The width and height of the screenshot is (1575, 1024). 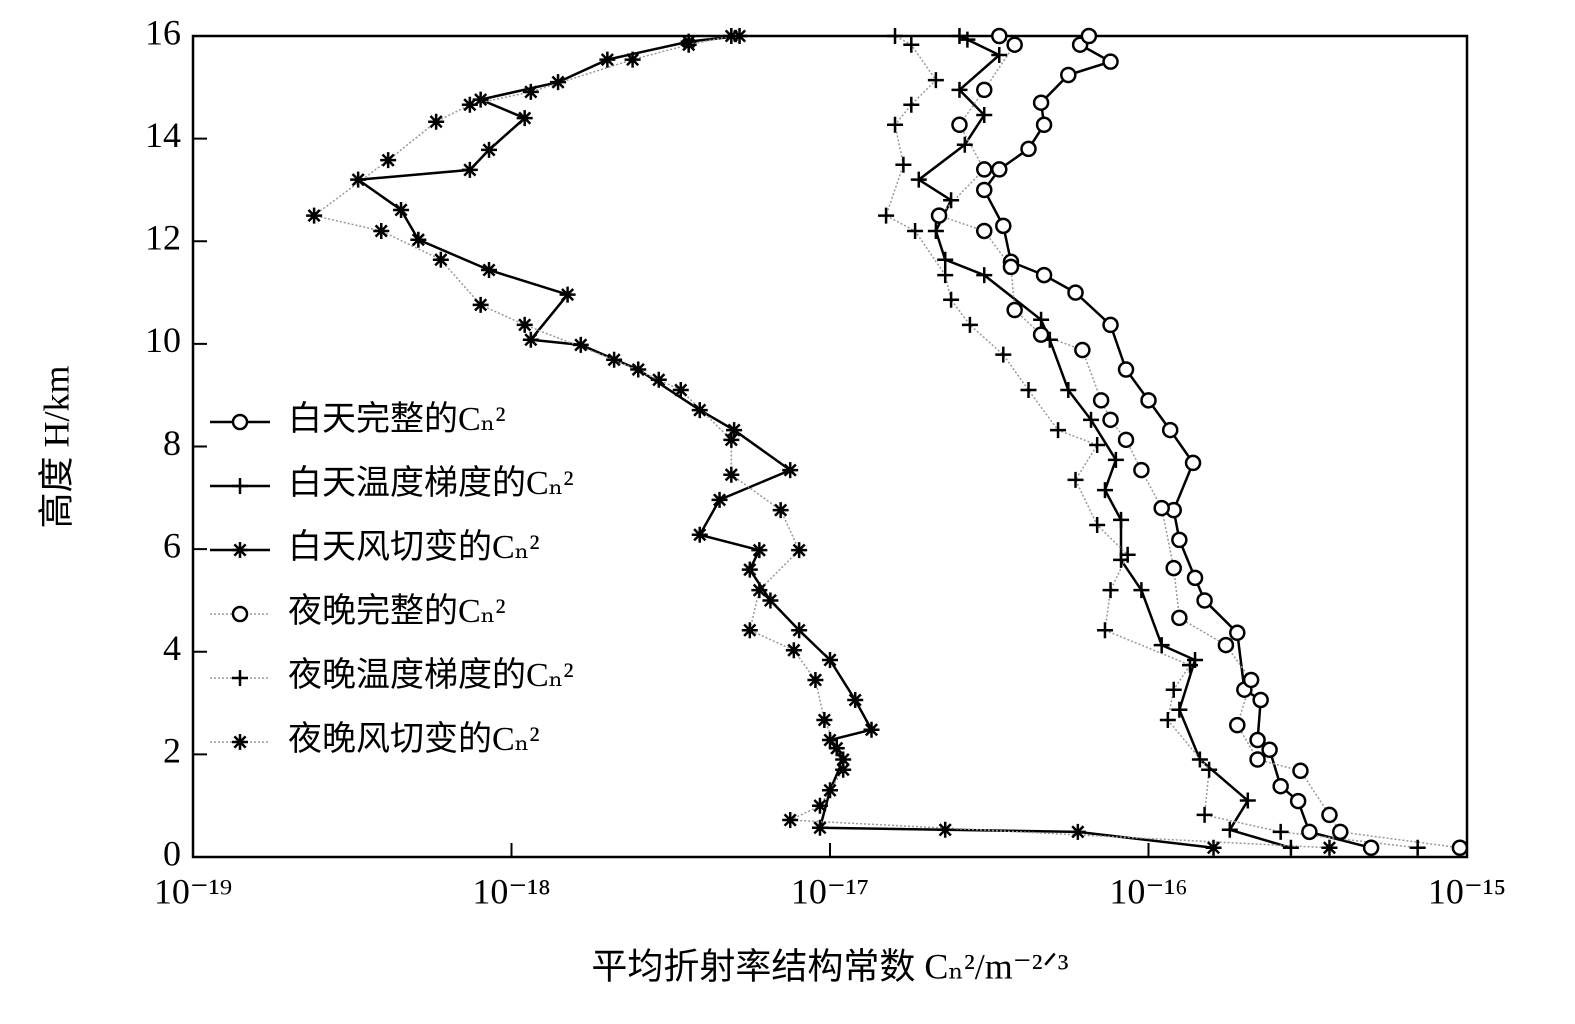 I want to click on x-axis-label: 平均折射率结构常数 Cₙ²/m⁻²ᐟ³, so click(x=829, y=966).